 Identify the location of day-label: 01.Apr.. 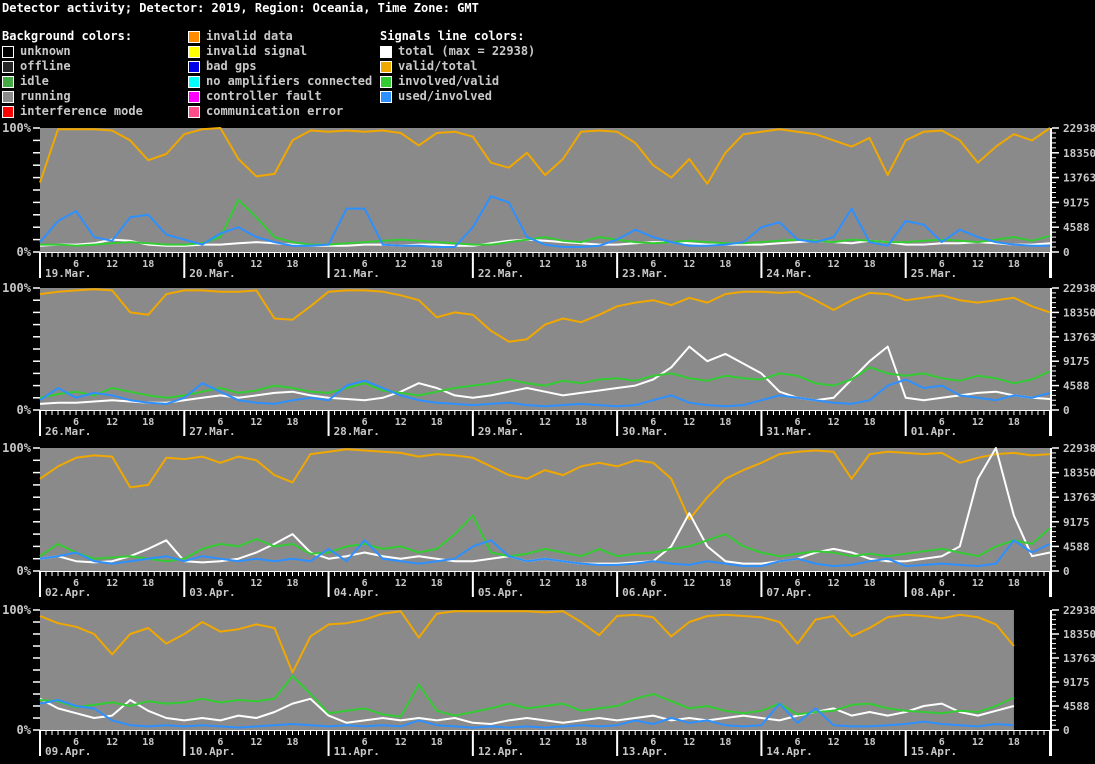
(934, 431).